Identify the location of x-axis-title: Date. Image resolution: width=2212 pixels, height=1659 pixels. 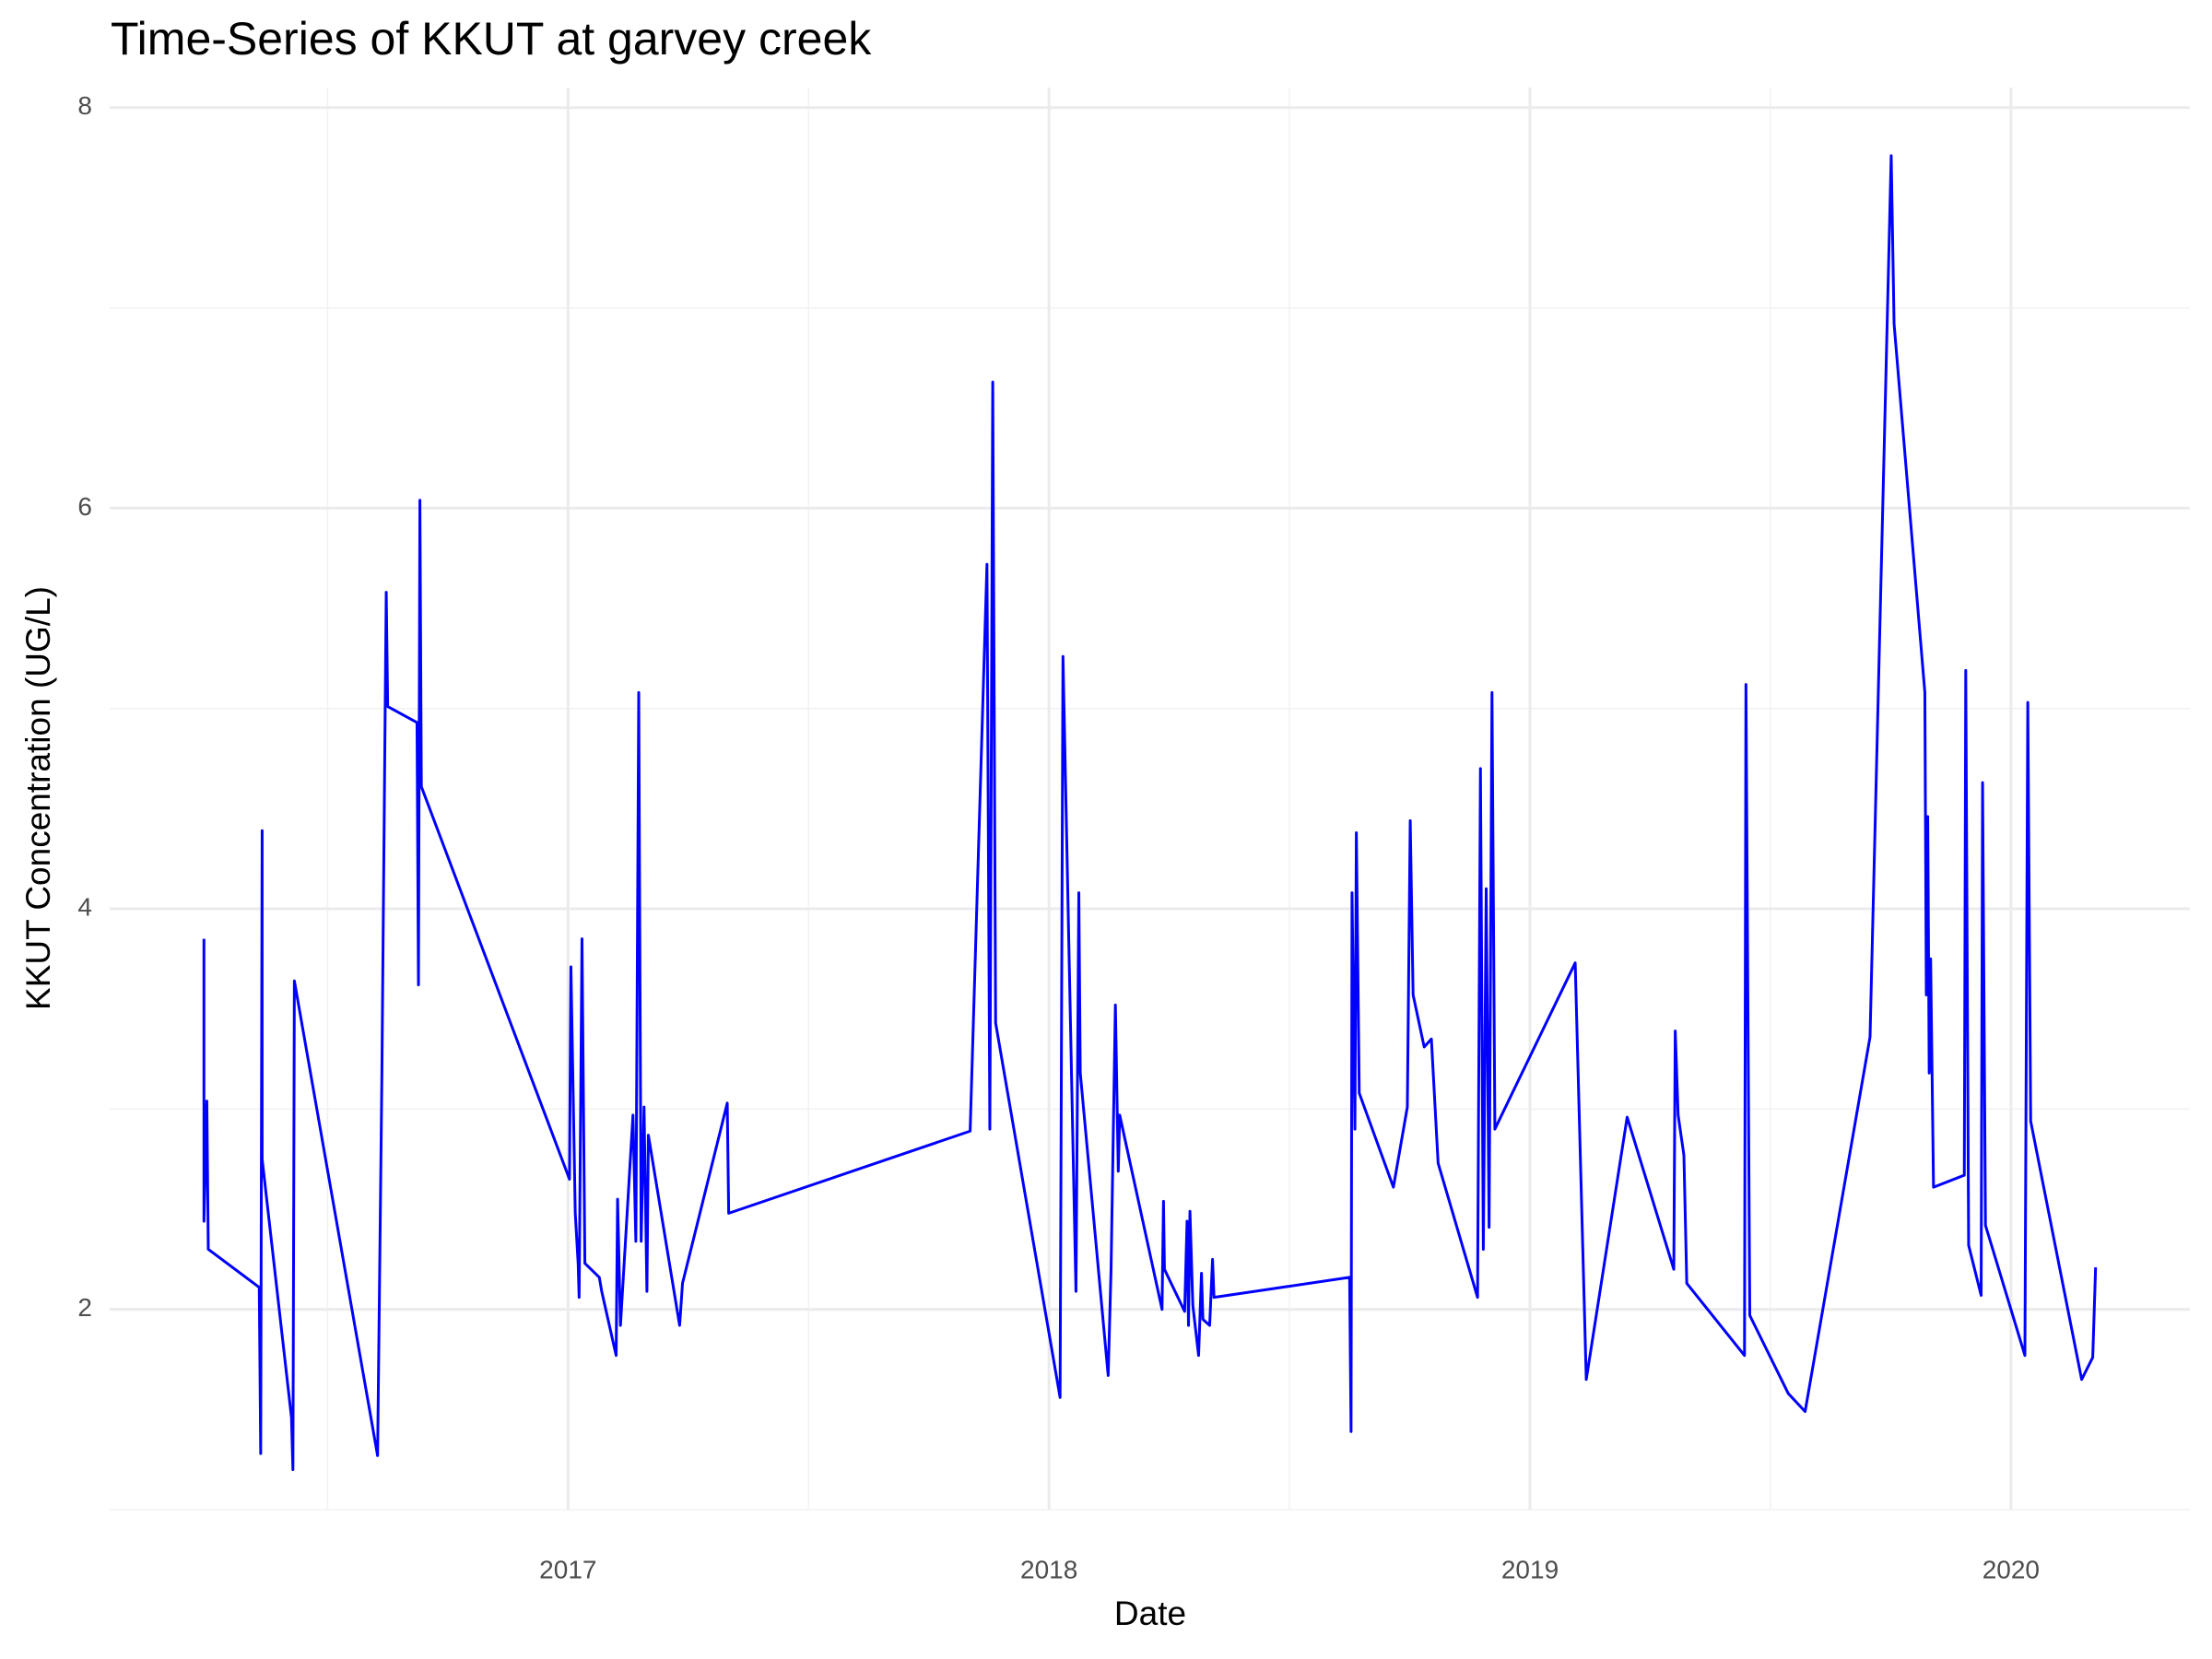
(1150, 1613).